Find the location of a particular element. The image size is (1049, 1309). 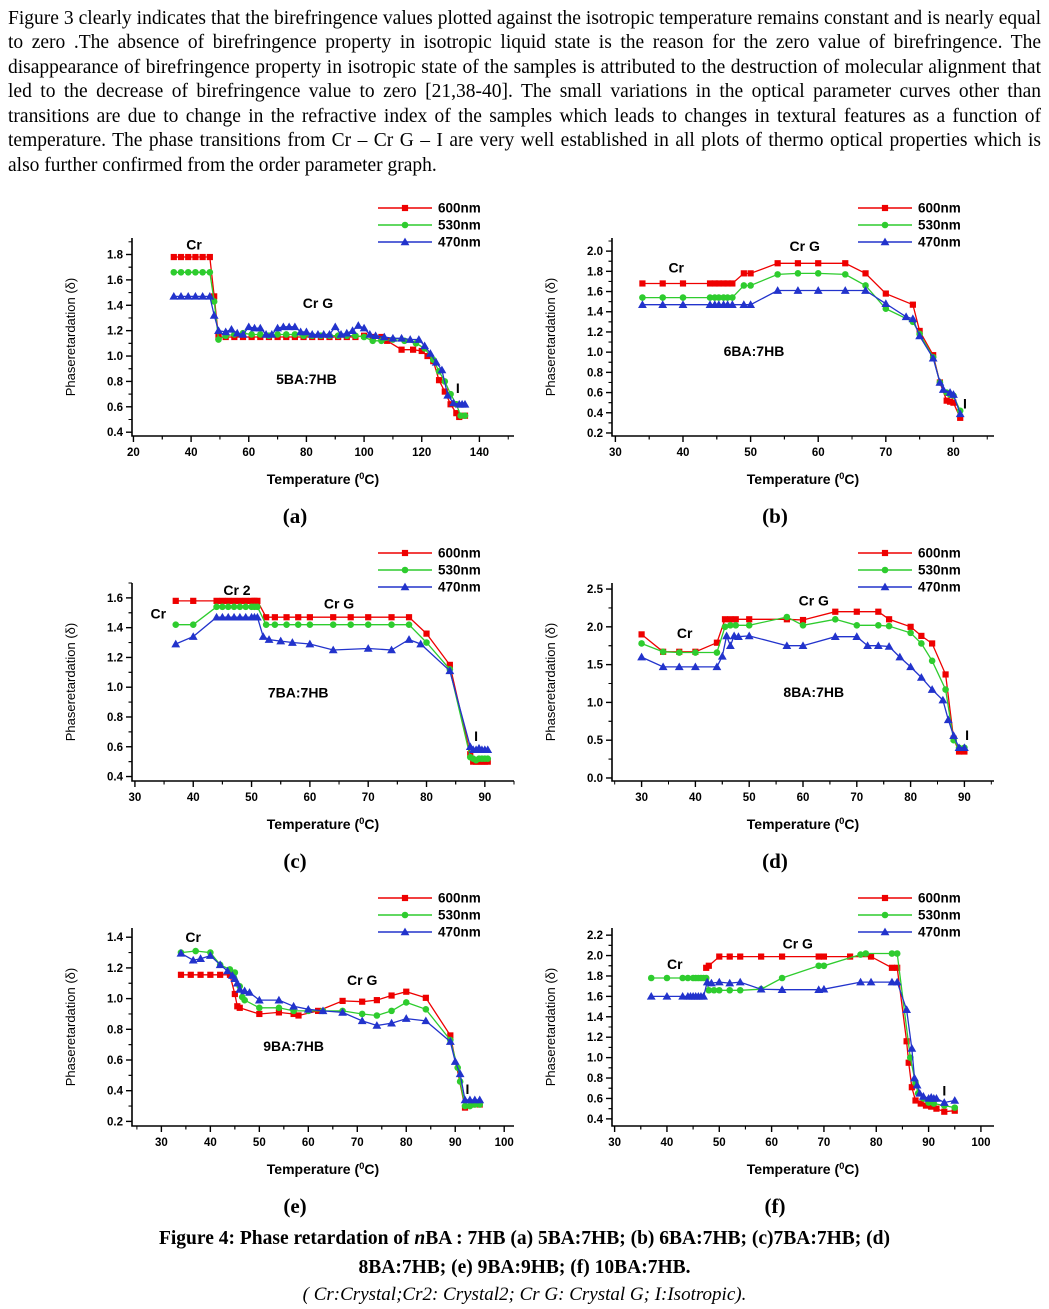

svg-text: 5BA:7HB is located at coordinates (306, 379).